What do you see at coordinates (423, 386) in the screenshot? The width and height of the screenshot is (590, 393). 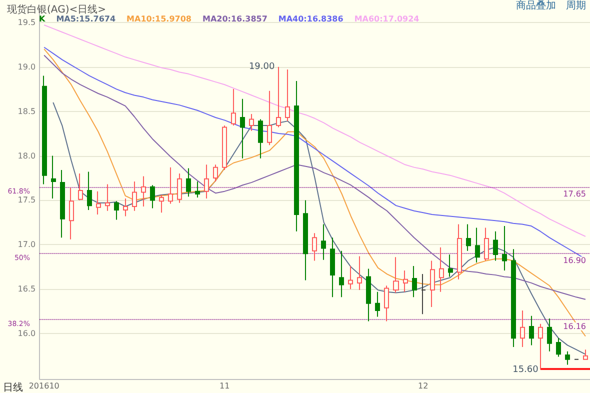 I see `x-tick-label: 12` at bounding box center [423, 386].